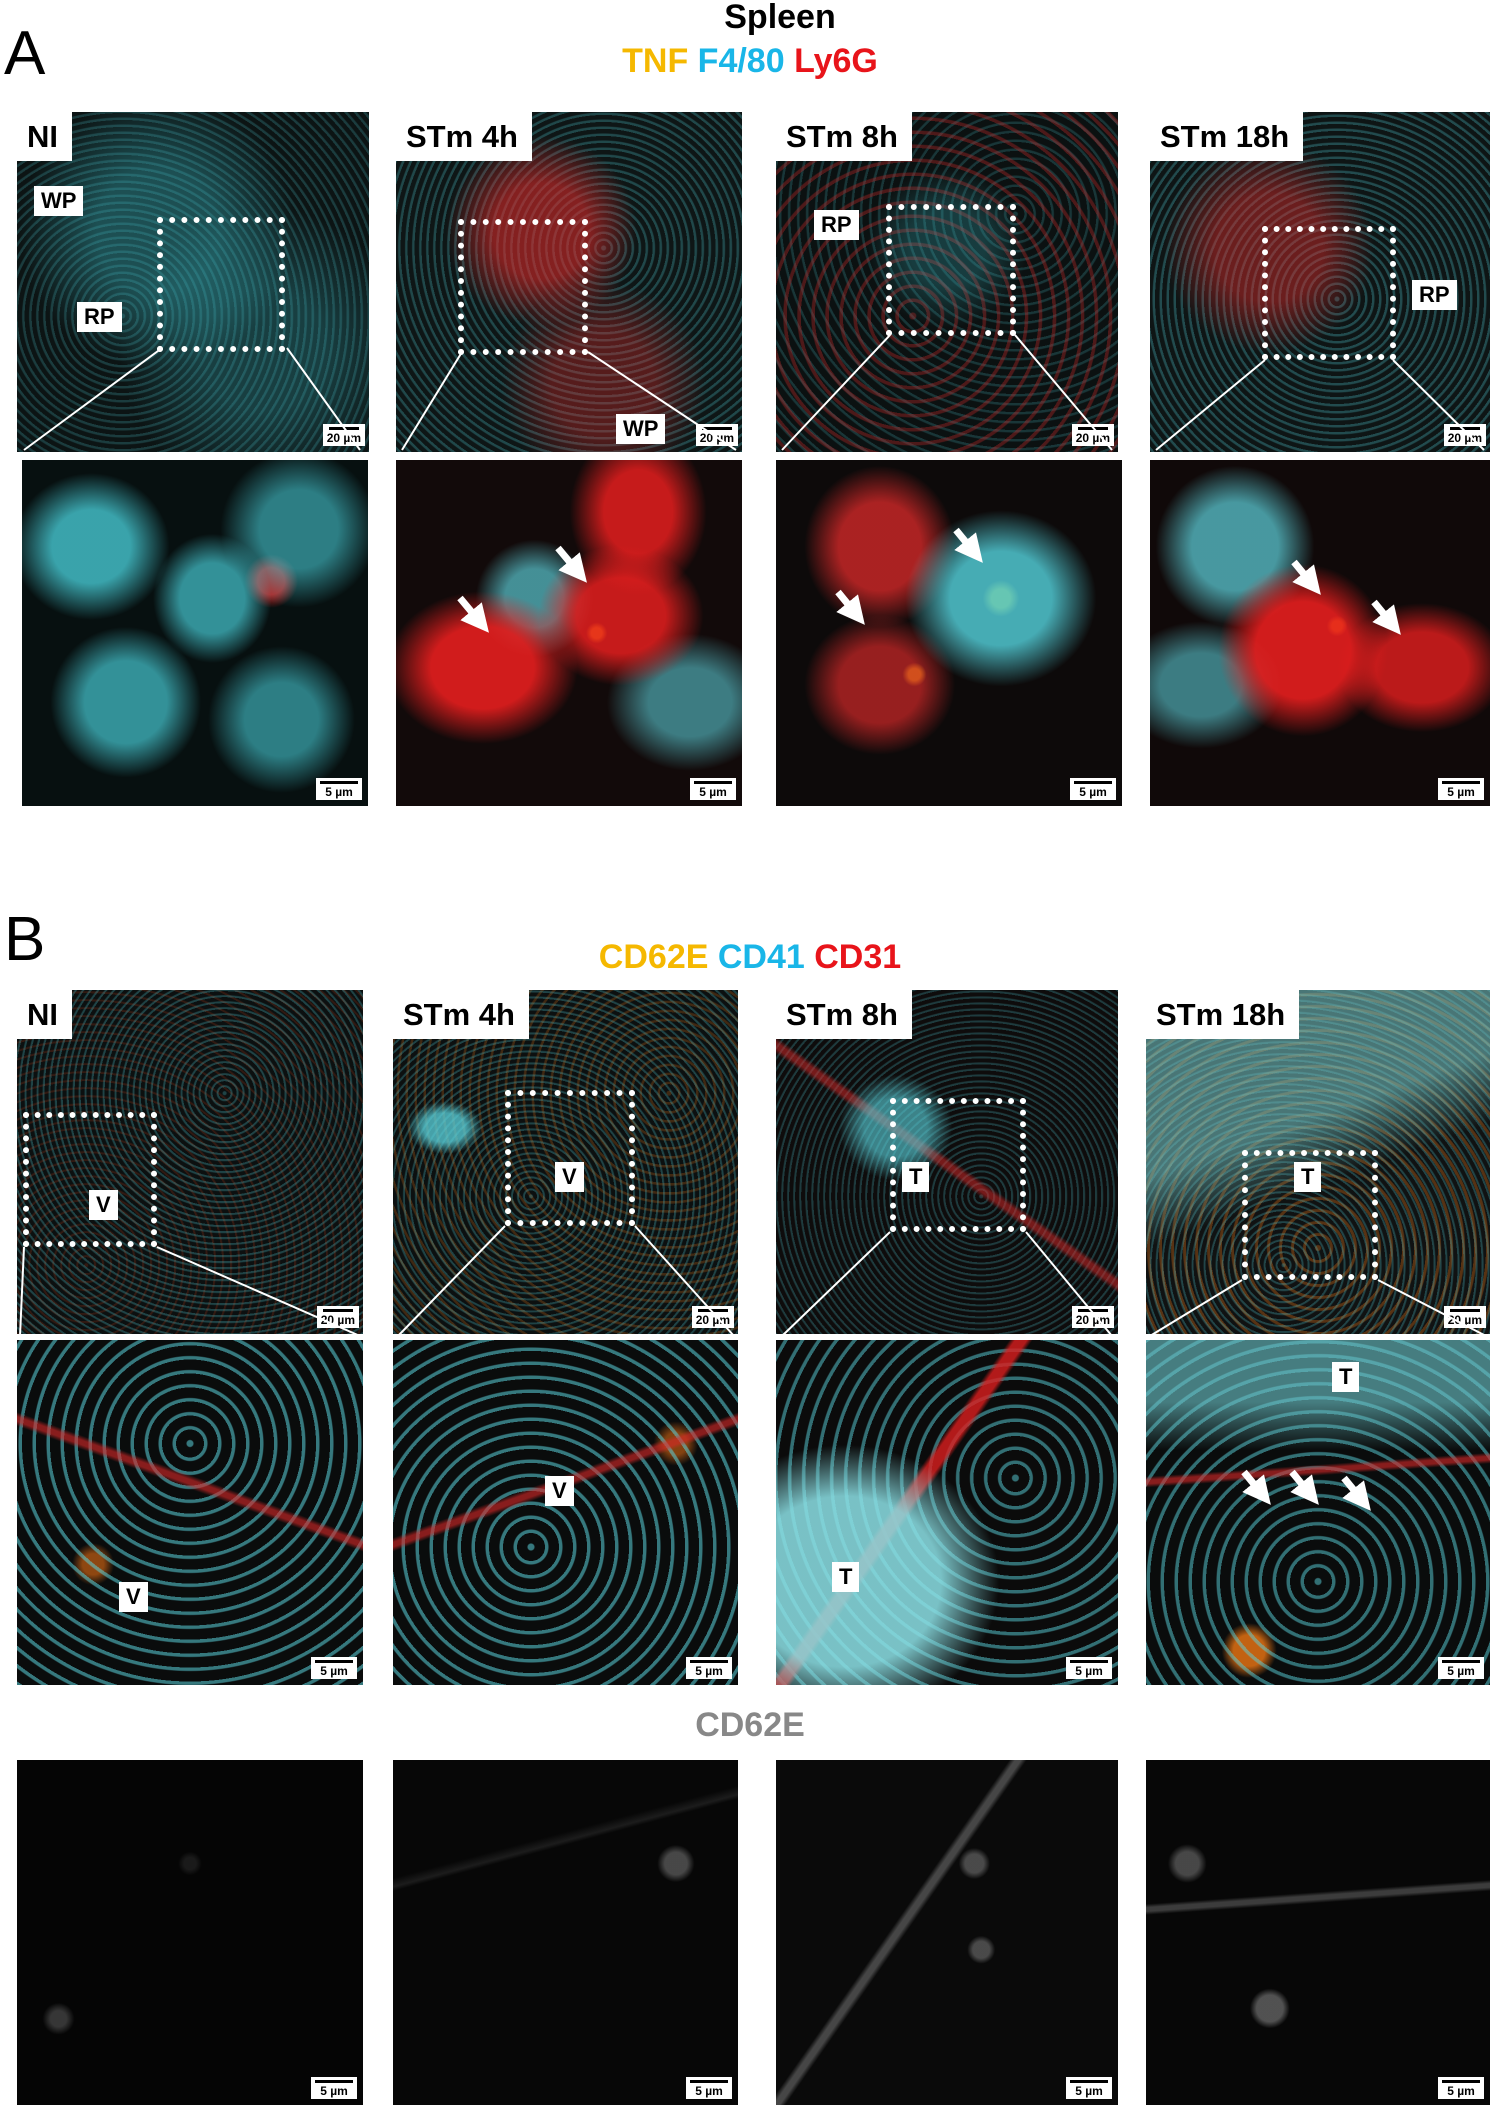 The width and height of the screenshot is (1498, 2107). I want to click on legend-ly6g: Ly6G, so click(836, 61).